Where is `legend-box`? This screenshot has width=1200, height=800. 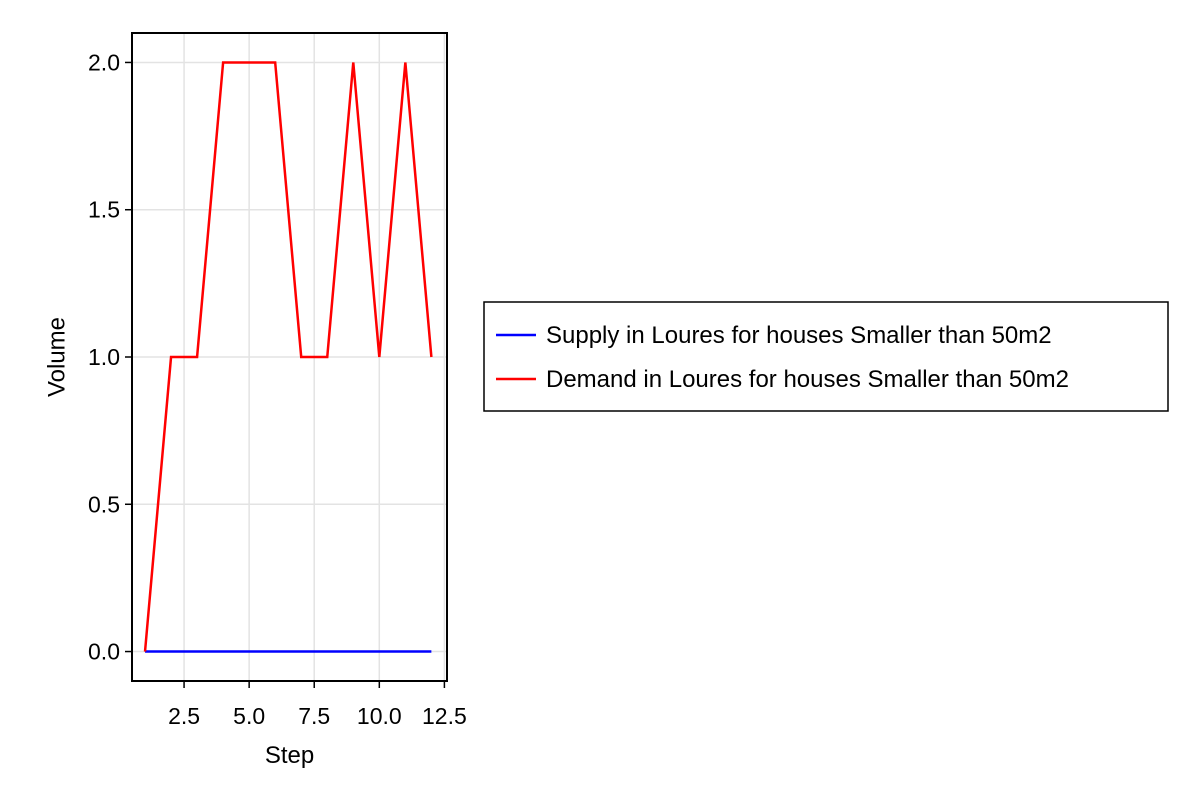
legend-box is located at coordinates (826, 356).